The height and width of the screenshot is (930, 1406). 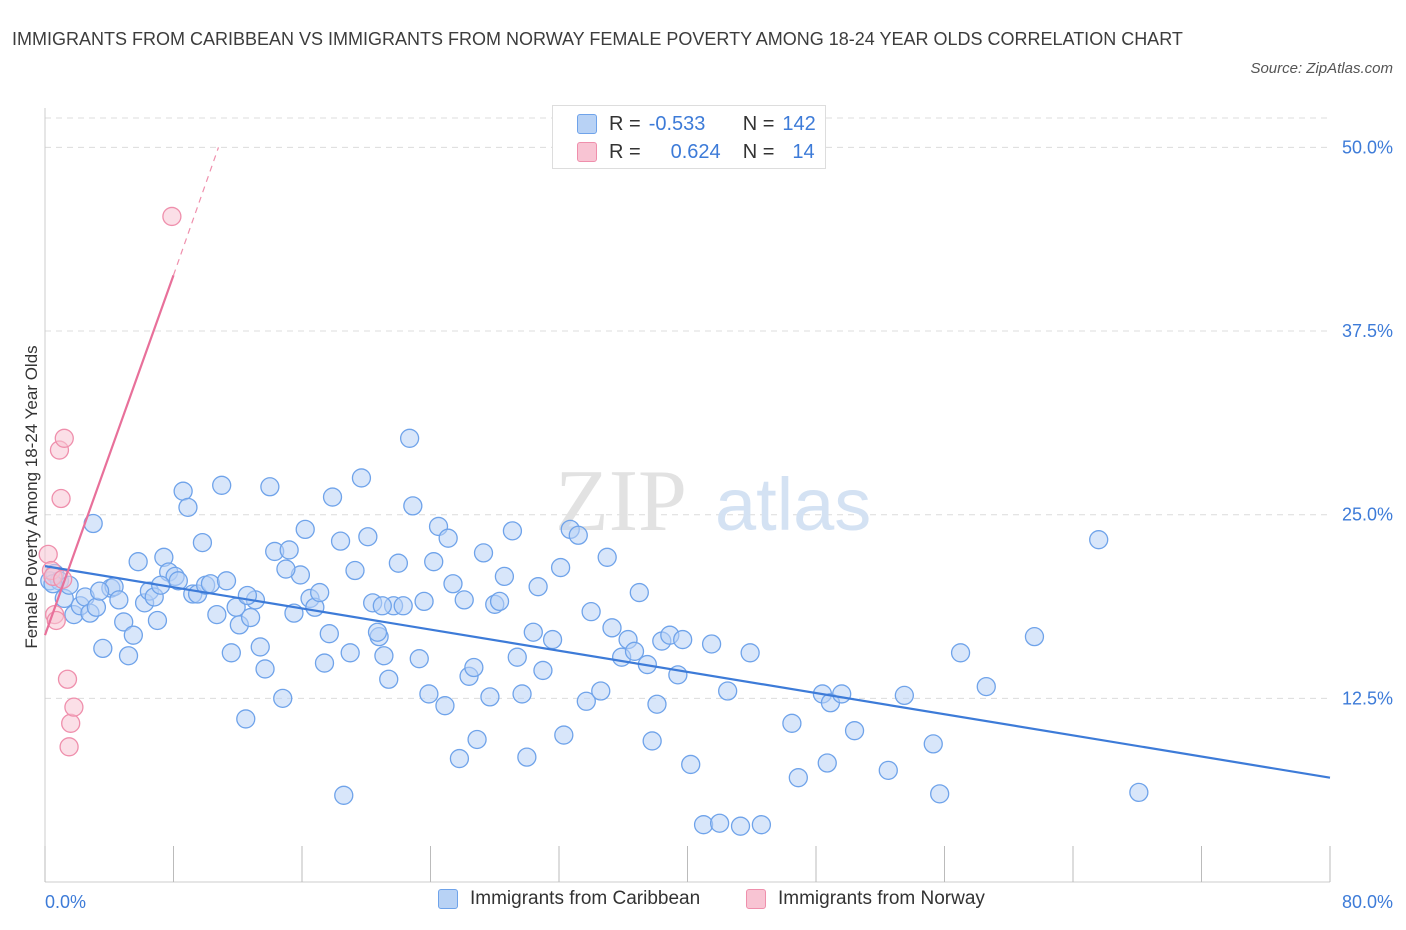 I want to click on legend-item-norway: Immigrants from Norway, so click(x=865, y=899).